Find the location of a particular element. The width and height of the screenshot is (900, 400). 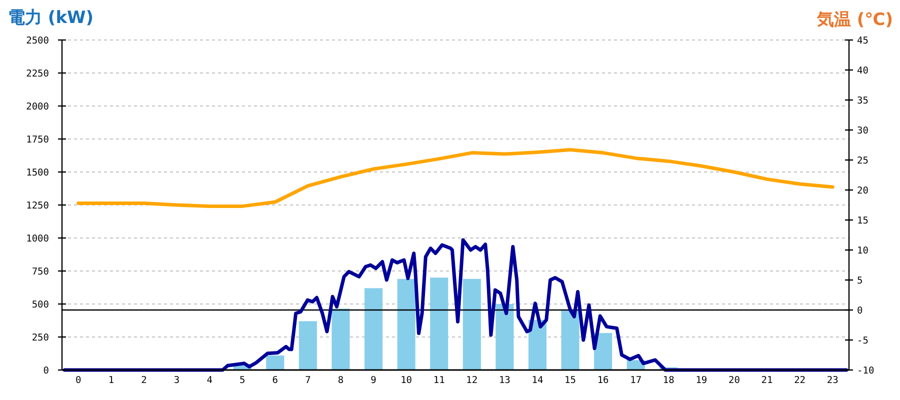

y-tick-label: 2250 is located at coordinates (38, 74).